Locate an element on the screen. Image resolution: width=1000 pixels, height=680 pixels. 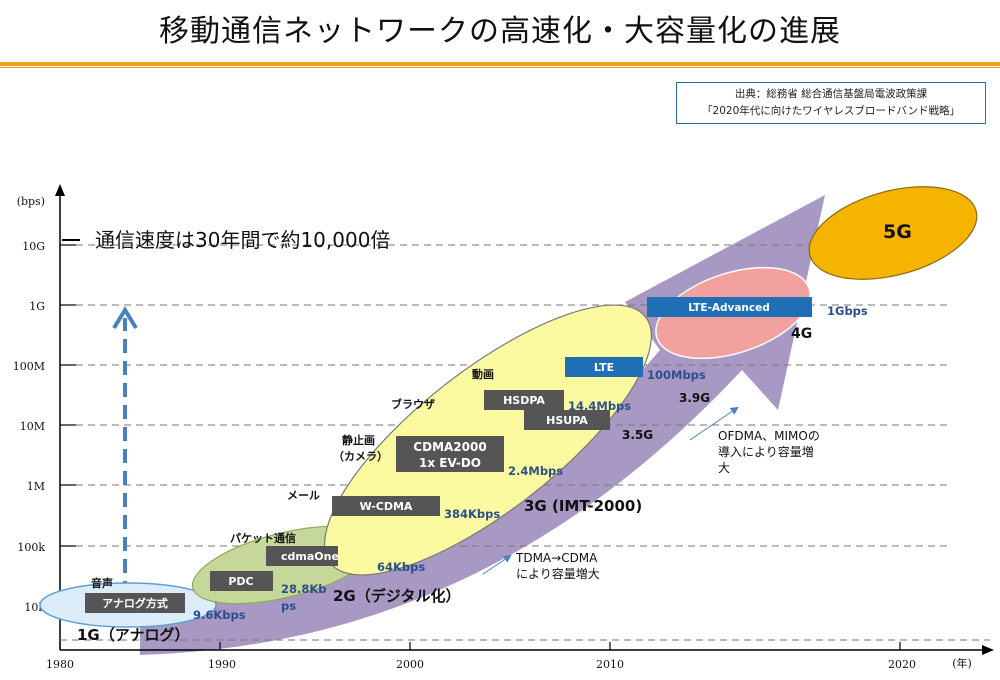
label-hsupa: HSUPA is located at coordinates (567, 420).